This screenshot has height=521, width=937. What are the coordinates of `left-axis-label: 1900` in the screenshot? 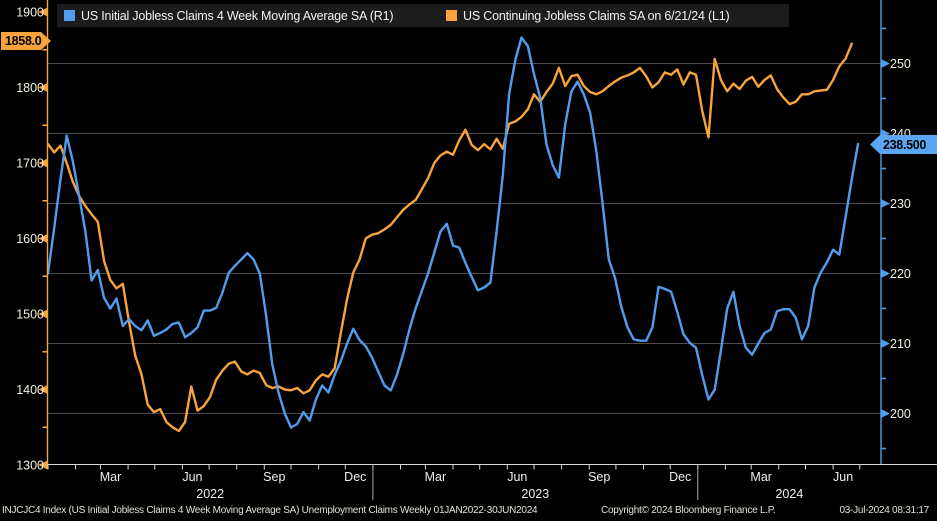 It's located at (30, 13).